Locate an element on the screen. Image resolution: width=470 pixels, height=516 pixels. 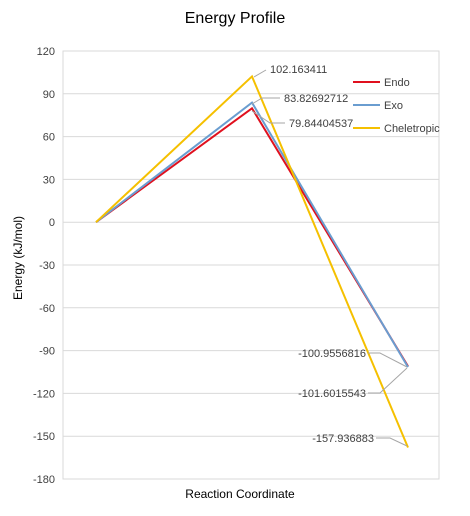
y-axis-ticks: 120 90 60 30 0 -30 -60 -90 -120 -150 -180 is located at coordinates (44, 266).